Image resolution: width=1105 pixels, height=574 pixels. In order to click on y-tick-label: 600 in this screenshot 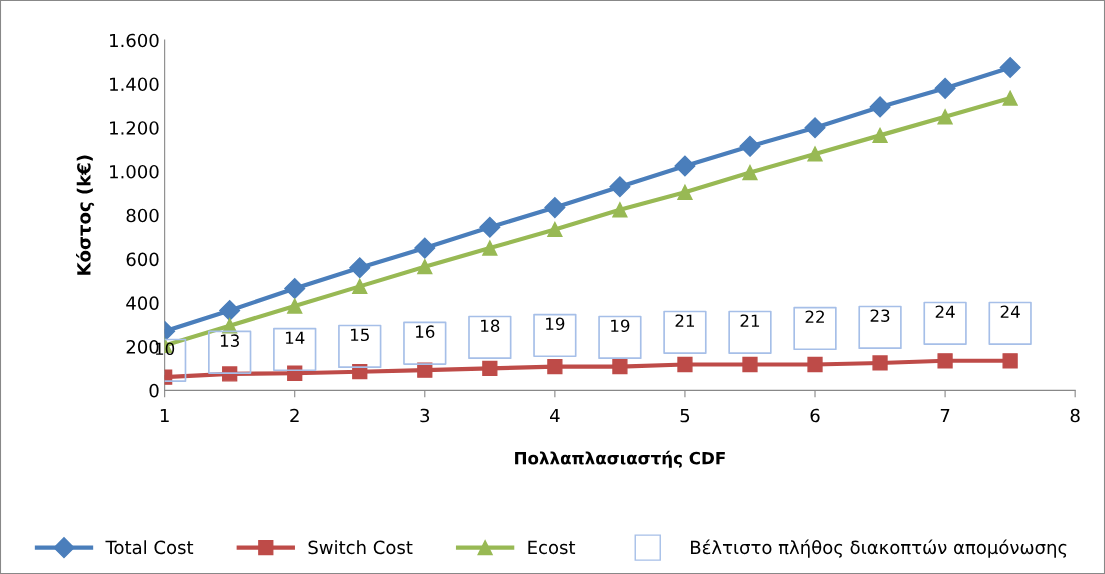, I will do `click(142, 259)`.